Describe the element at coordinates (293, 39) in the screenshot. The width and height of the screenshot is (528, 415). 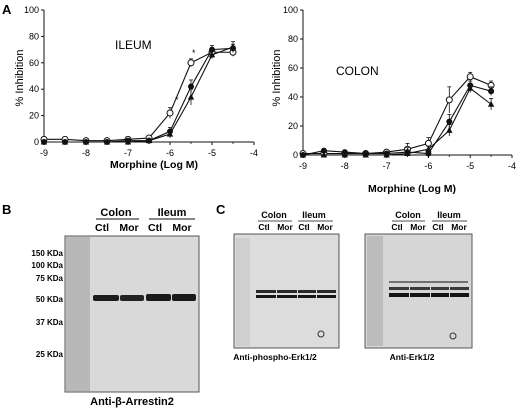
I see `colon-y-tick-label: 80` at that location.